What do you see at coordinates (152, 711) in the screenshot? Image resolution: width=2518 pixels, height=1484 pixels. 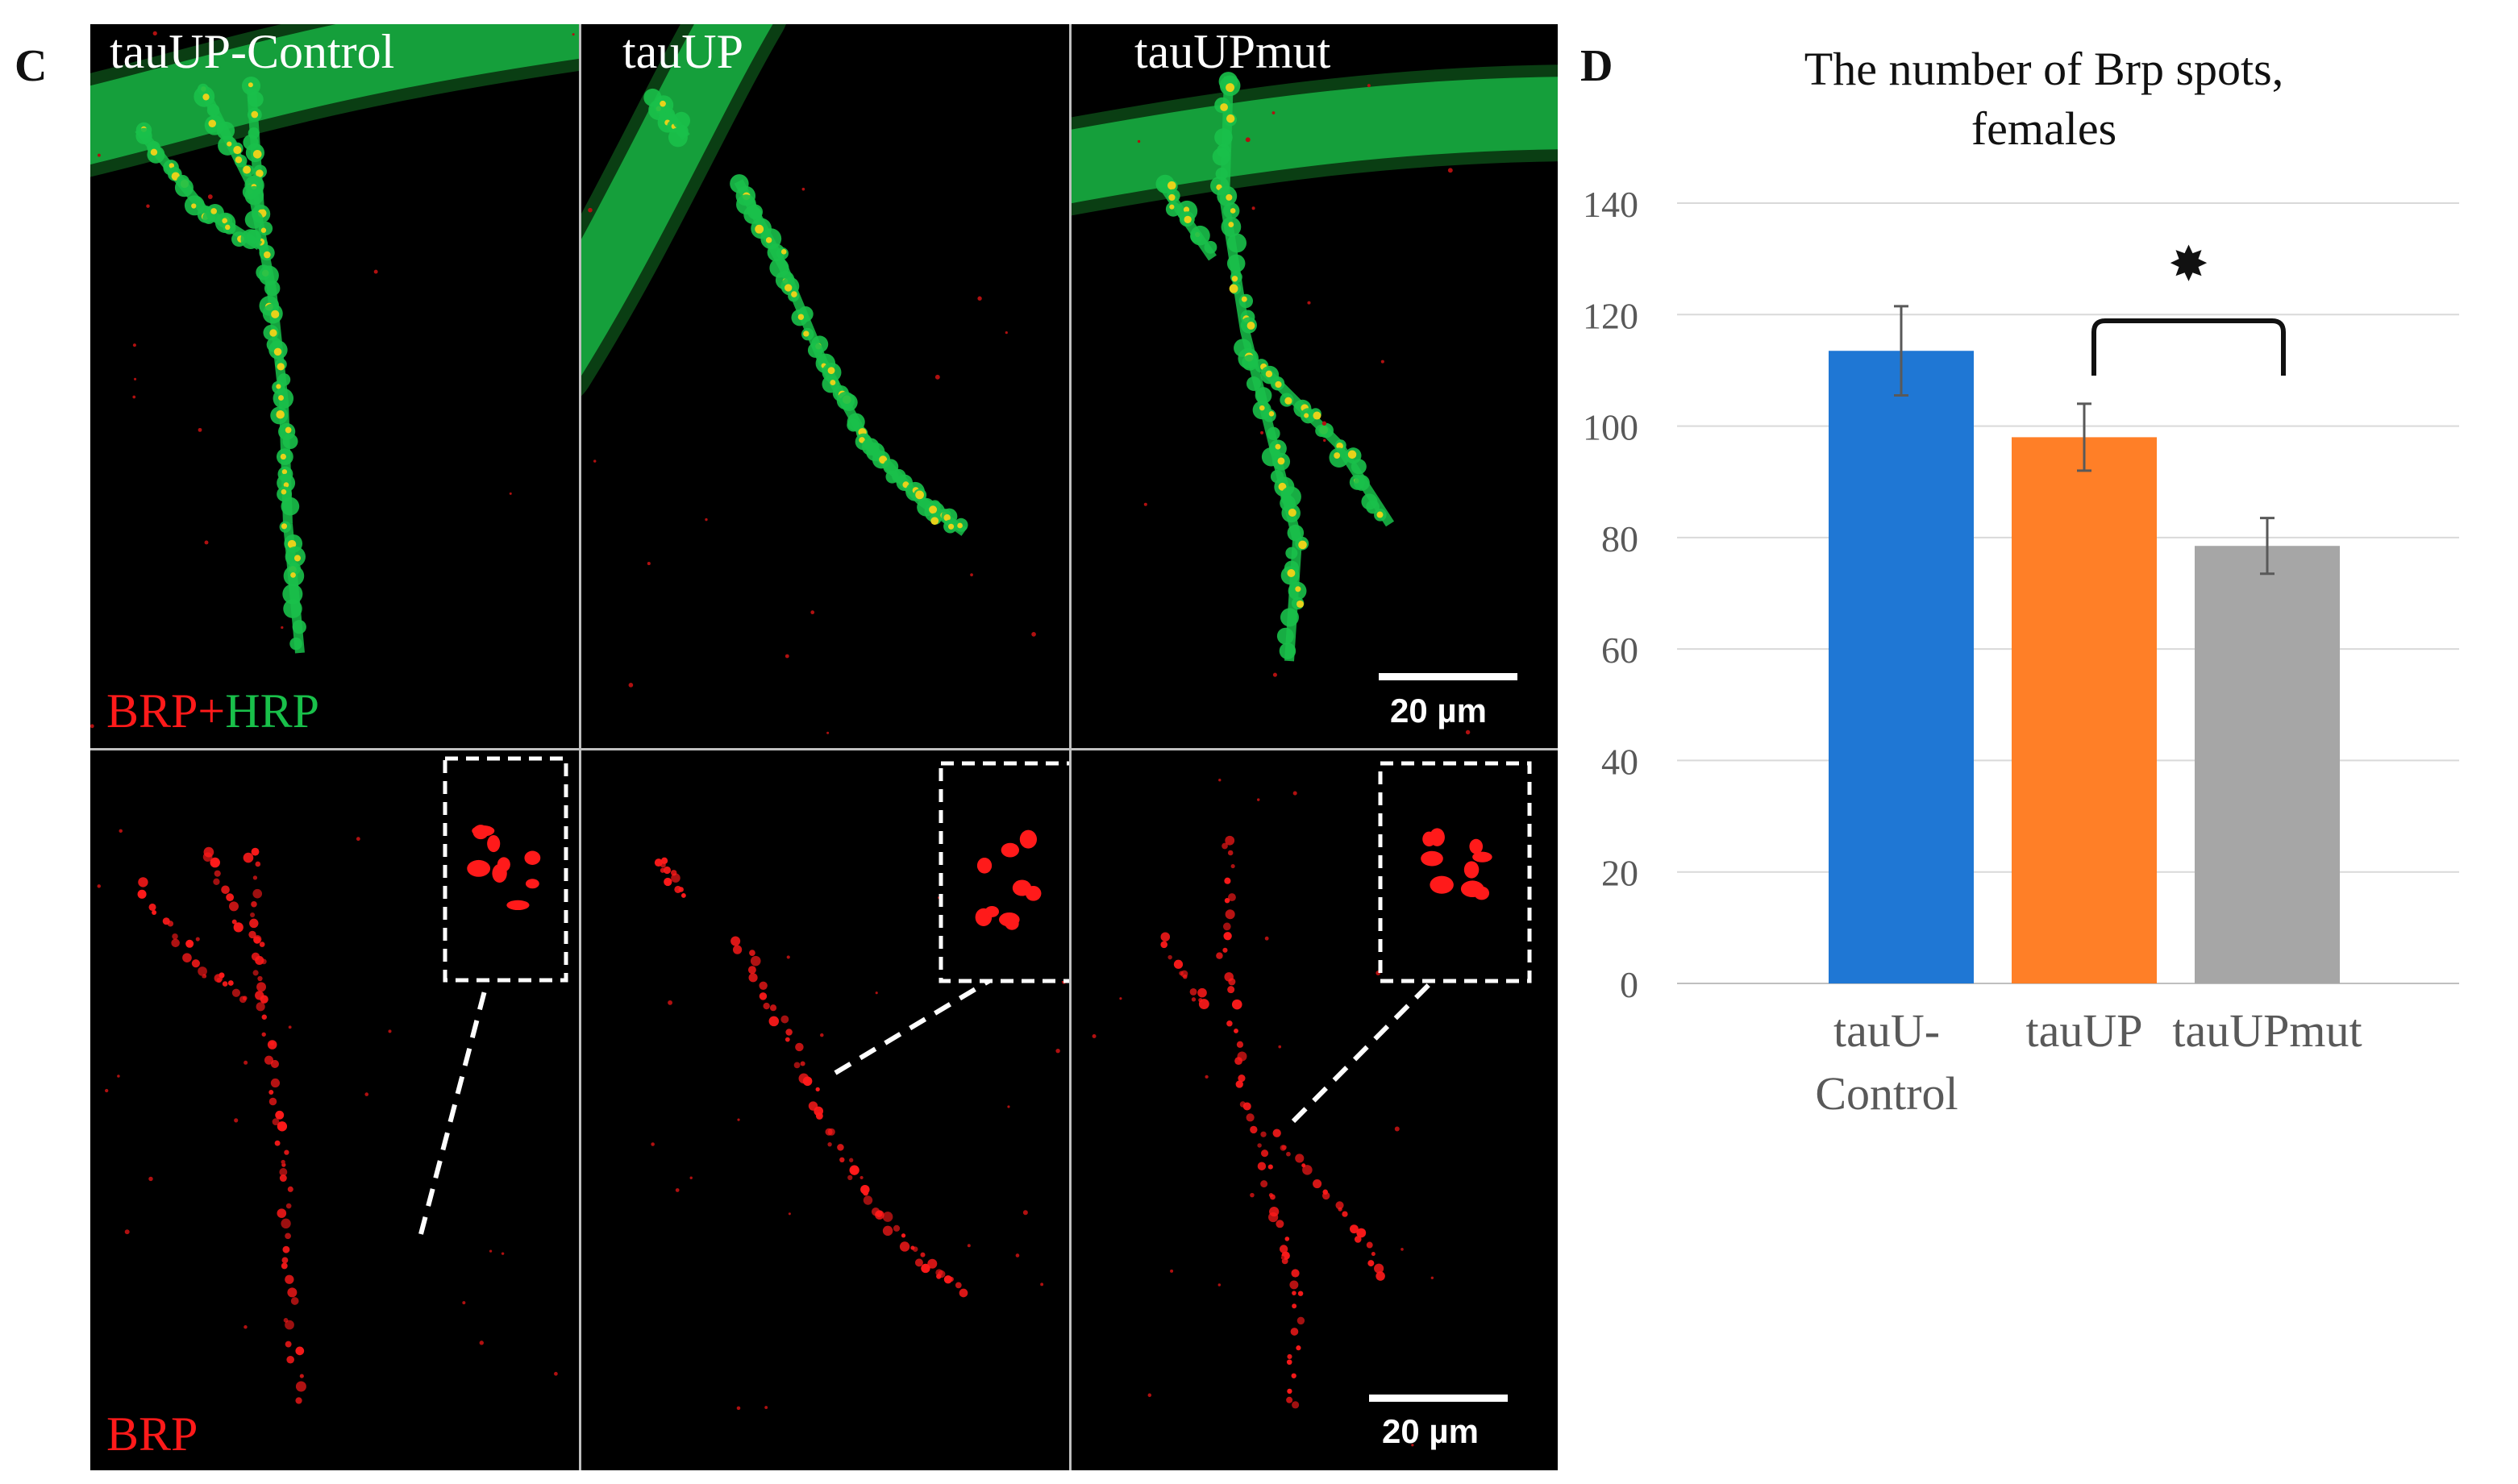 I see `stain-brp: BRP` at bounding box center [152, 711].